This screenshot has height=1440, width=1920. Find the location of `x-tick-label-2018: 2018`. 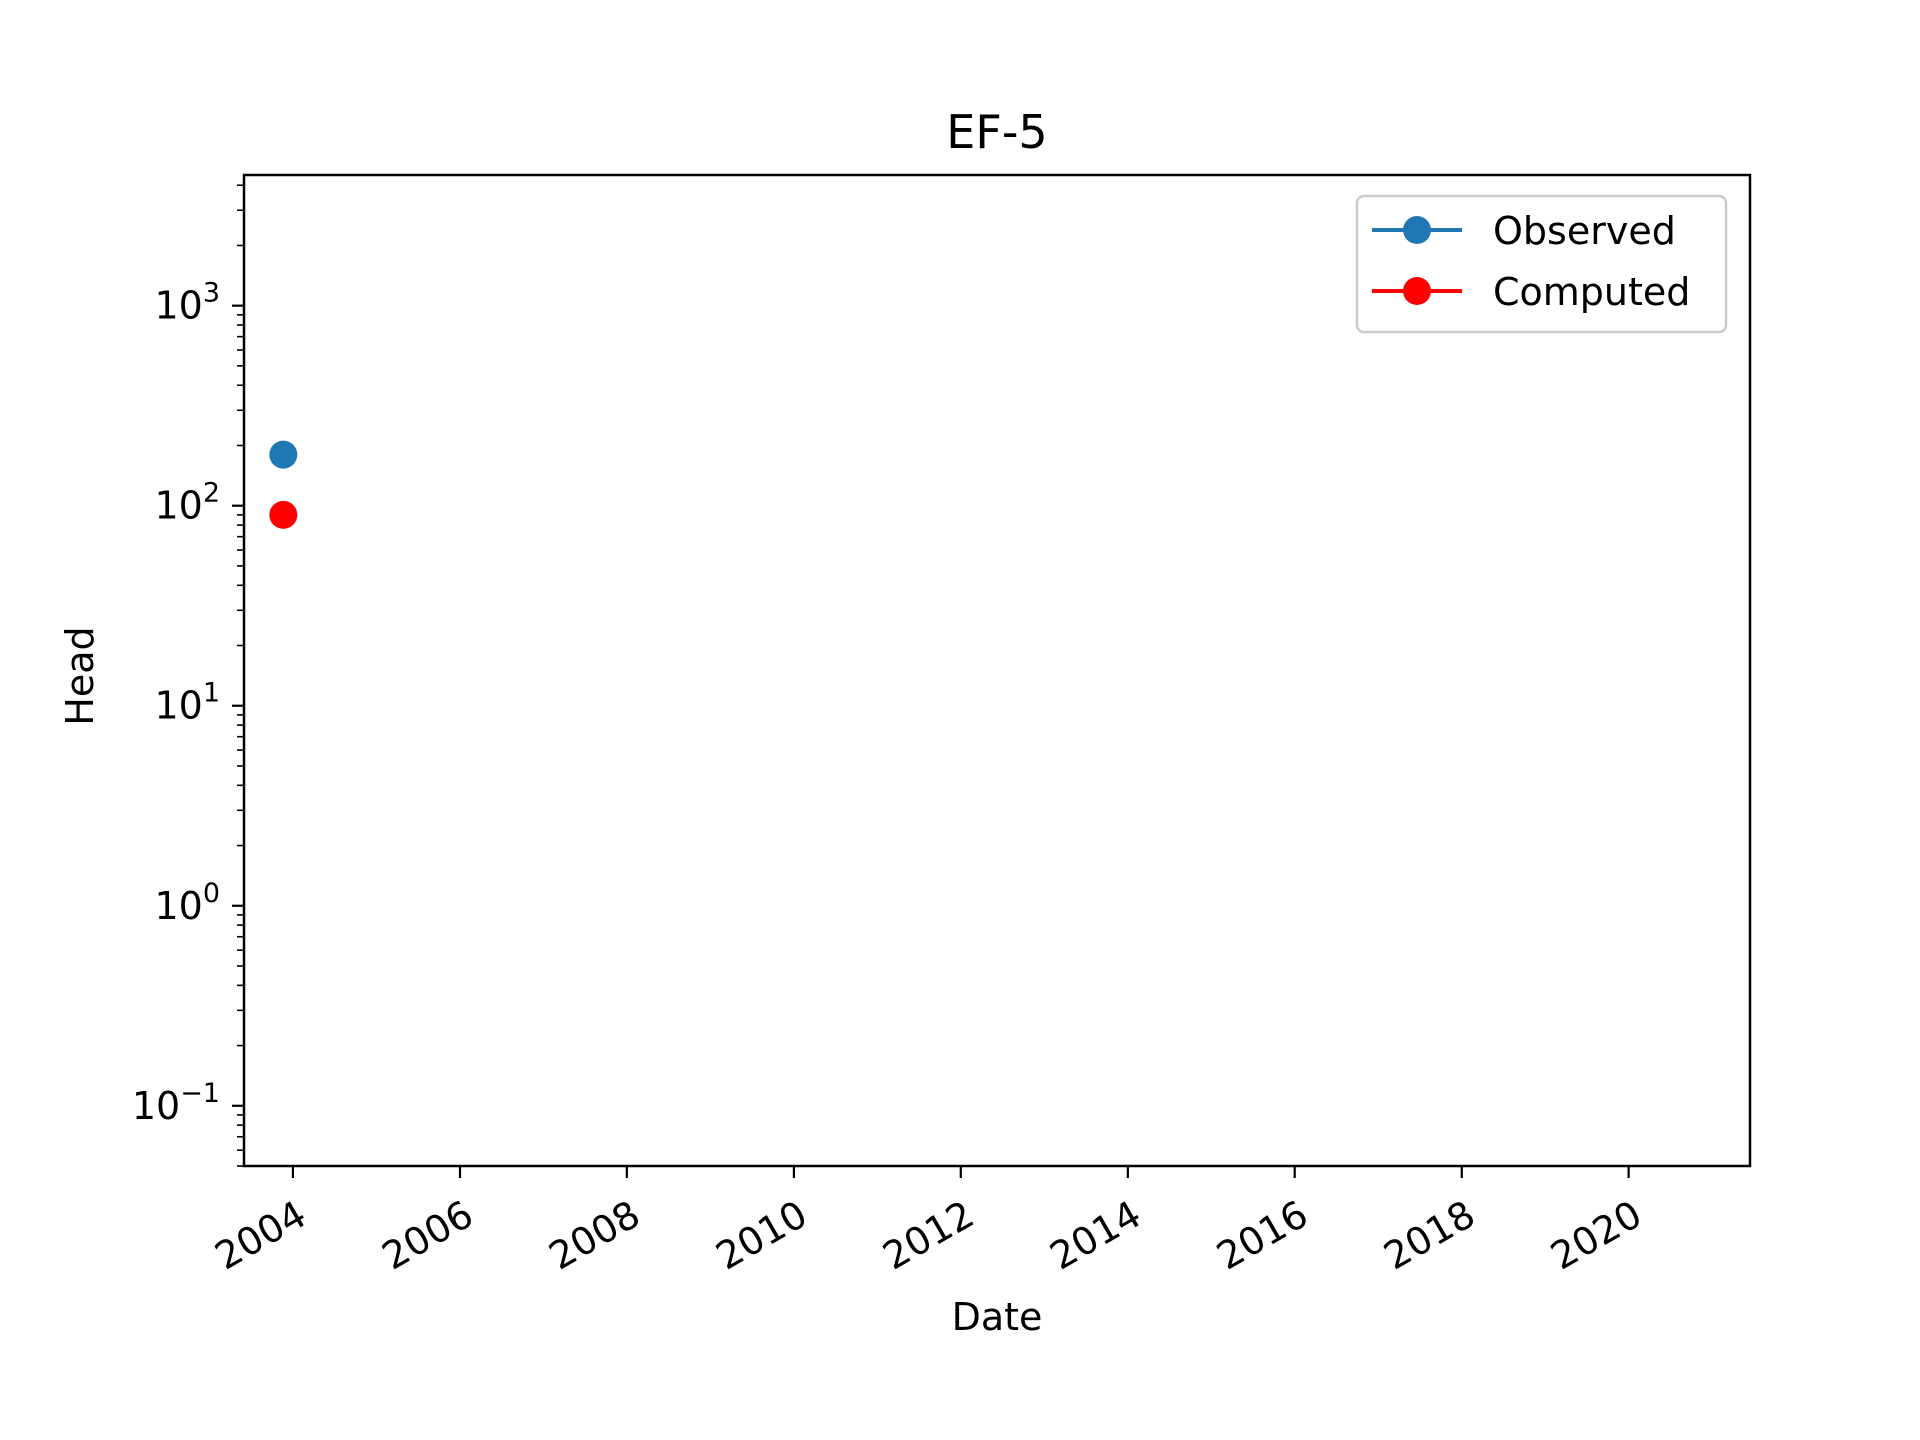

x-tick-label-2018: 2018 is located at coordinates (1430, 1235).